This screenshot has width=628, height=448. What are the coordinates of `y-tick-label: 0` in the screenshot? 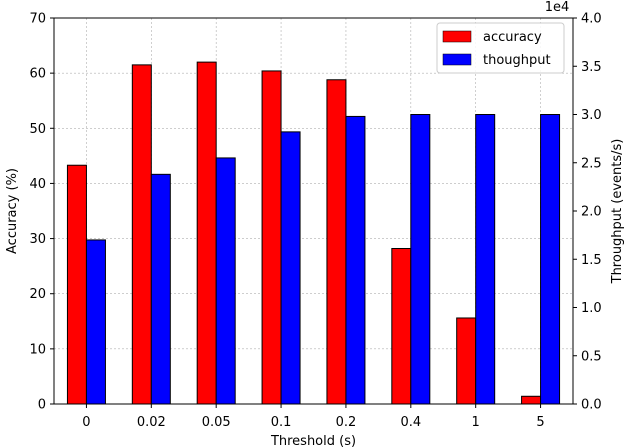 It's located at (42, 405).